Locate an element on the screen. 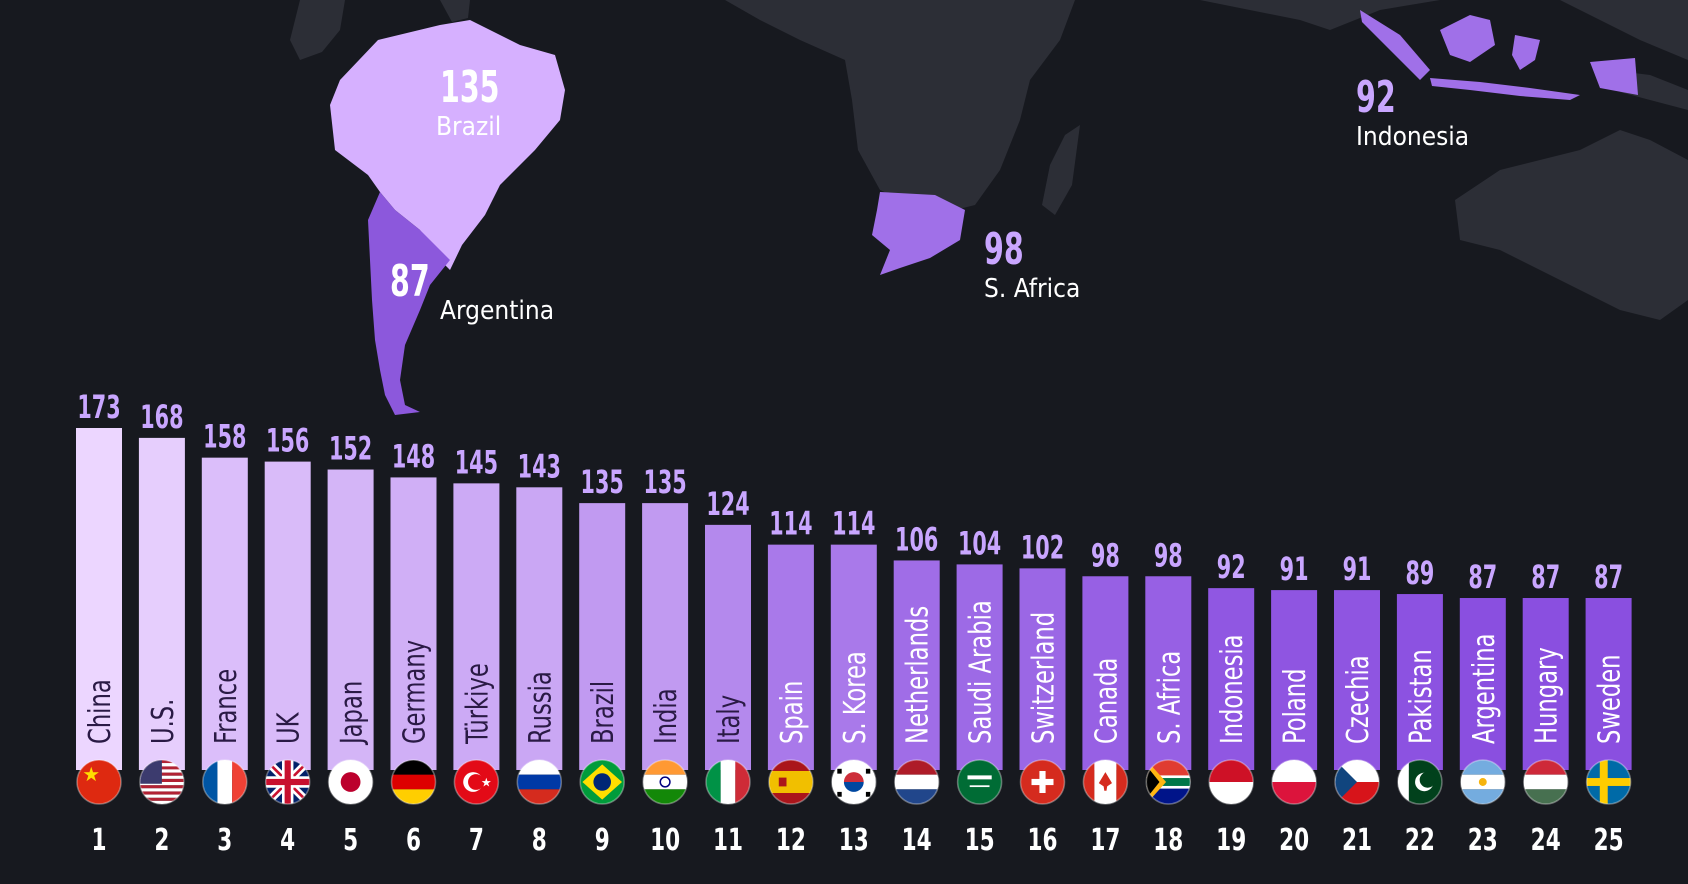  rank-label-19: 19 is located at coordinates (1231, 840).